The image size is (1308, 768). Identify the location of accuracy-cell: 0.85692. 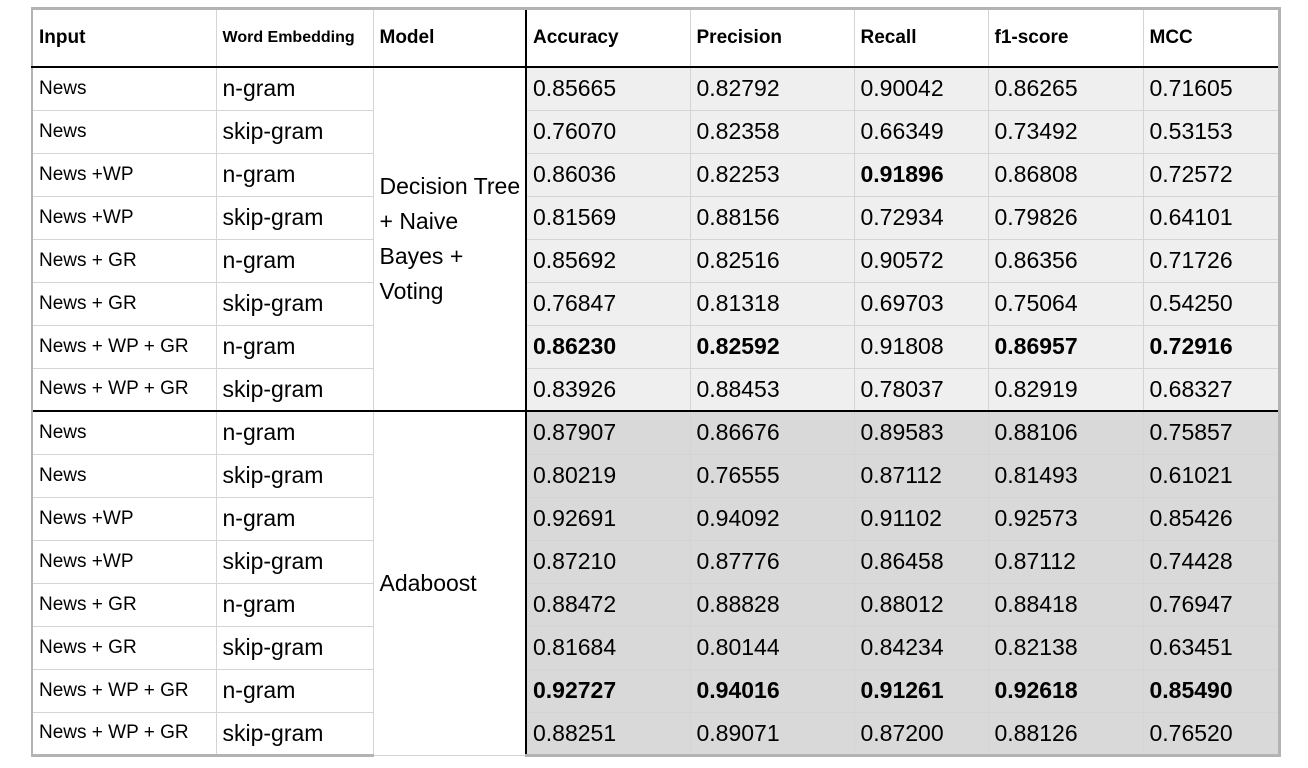
(608, 260).